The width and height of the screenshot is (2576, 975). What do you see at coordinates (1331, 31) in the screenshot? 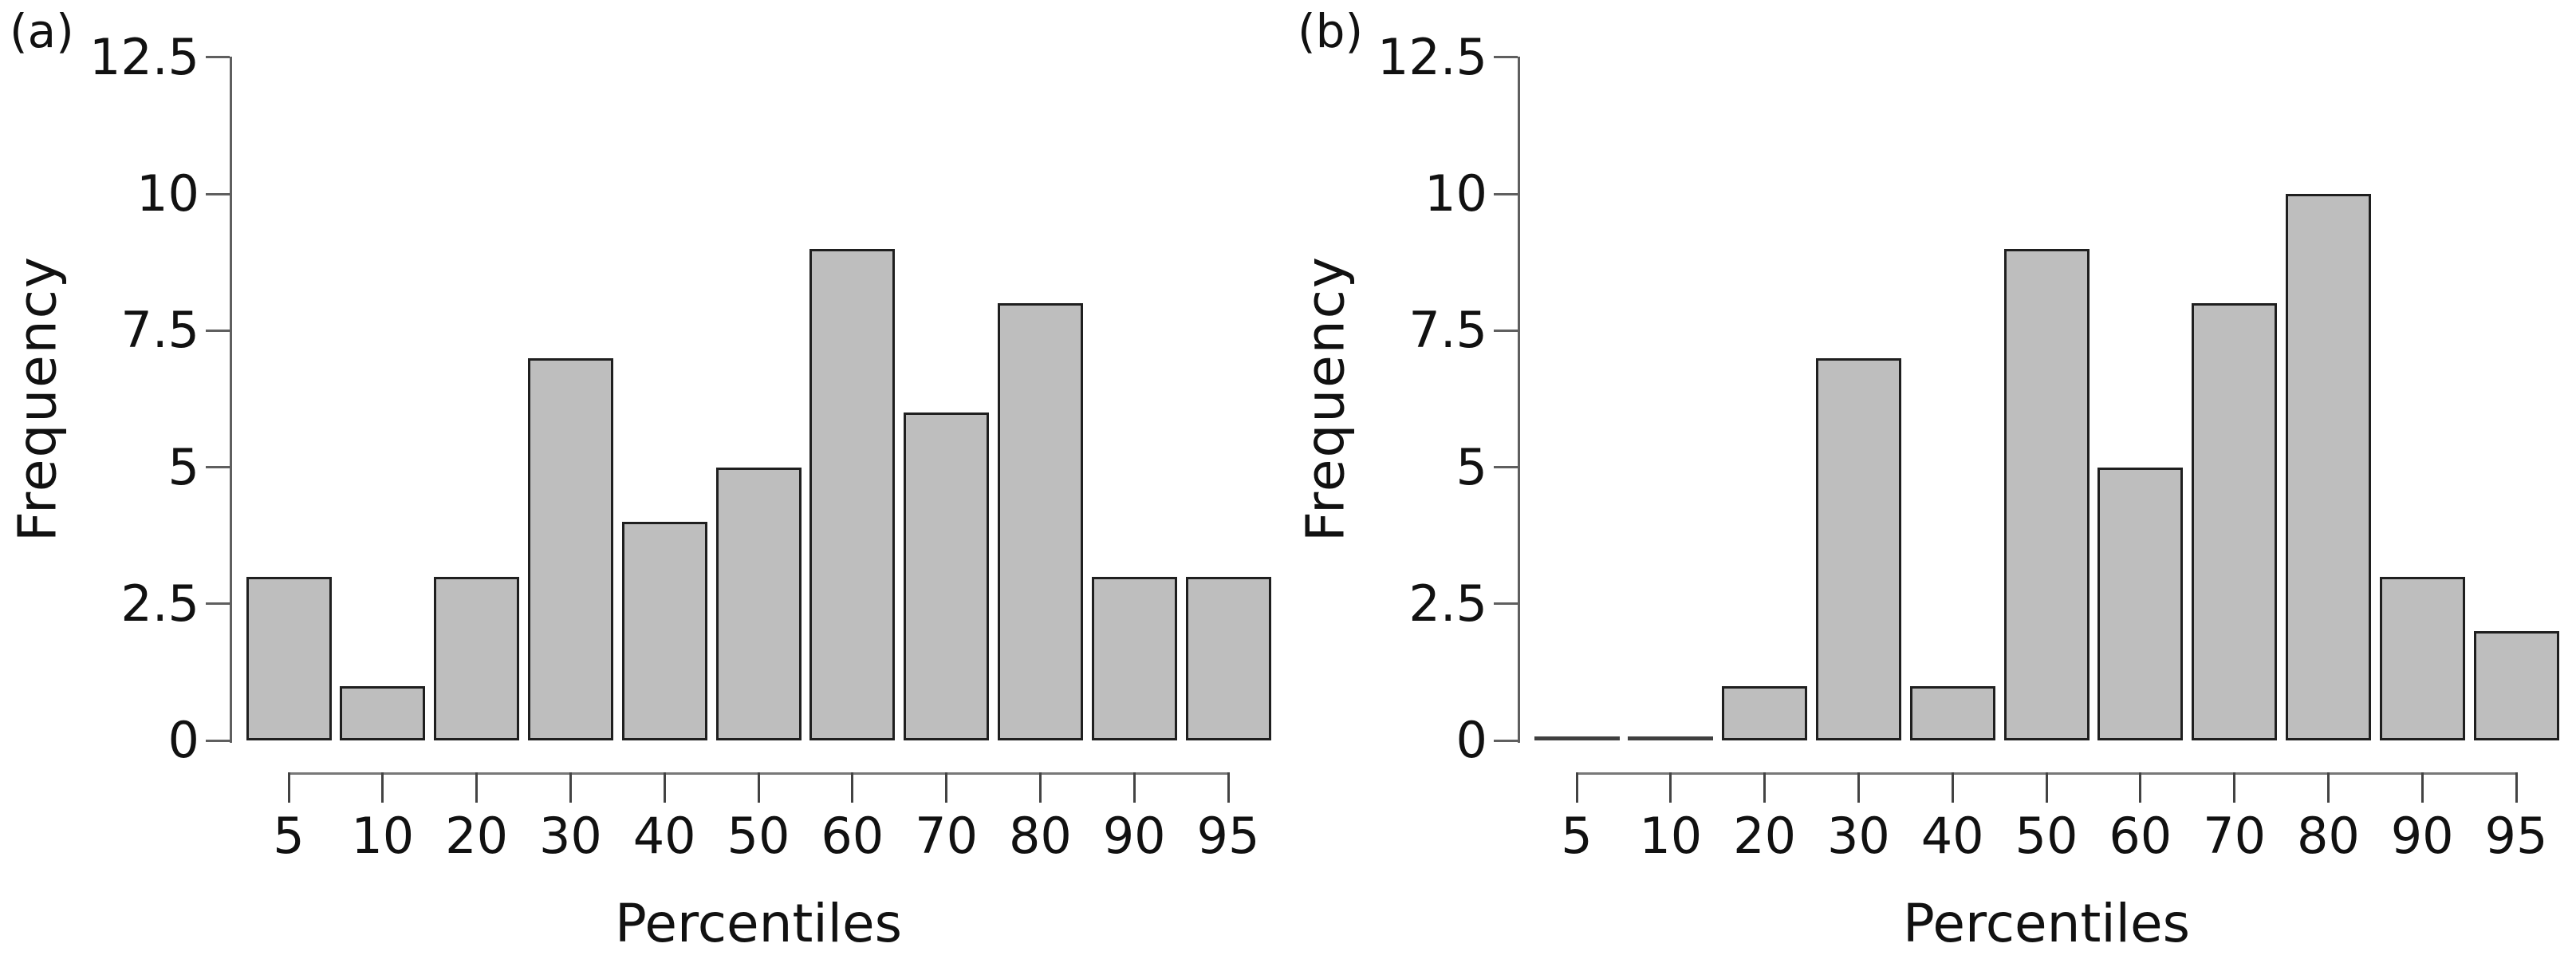
I see `panel-label: (b)` at bounding box center [1331, 31].